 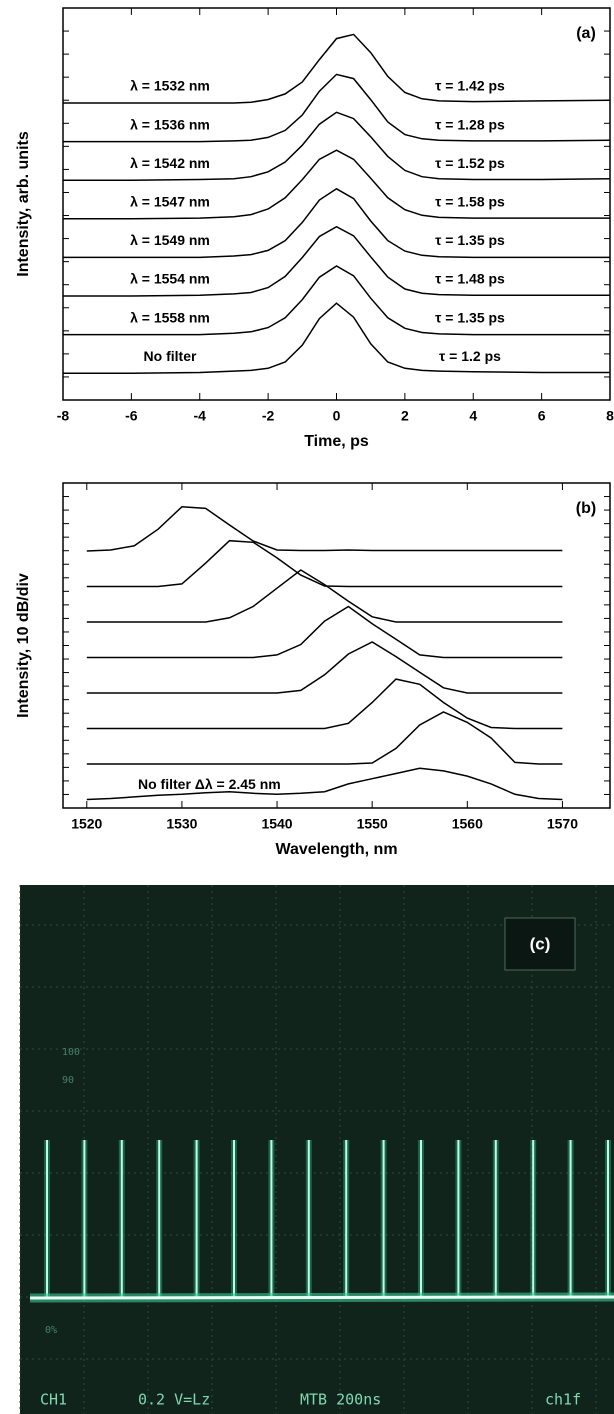 What do you see at coordinates (209, 784) in the screenshot?
I see `annotation: No filter Δλ = 2.45 nm` at bounding box center [209, 784].